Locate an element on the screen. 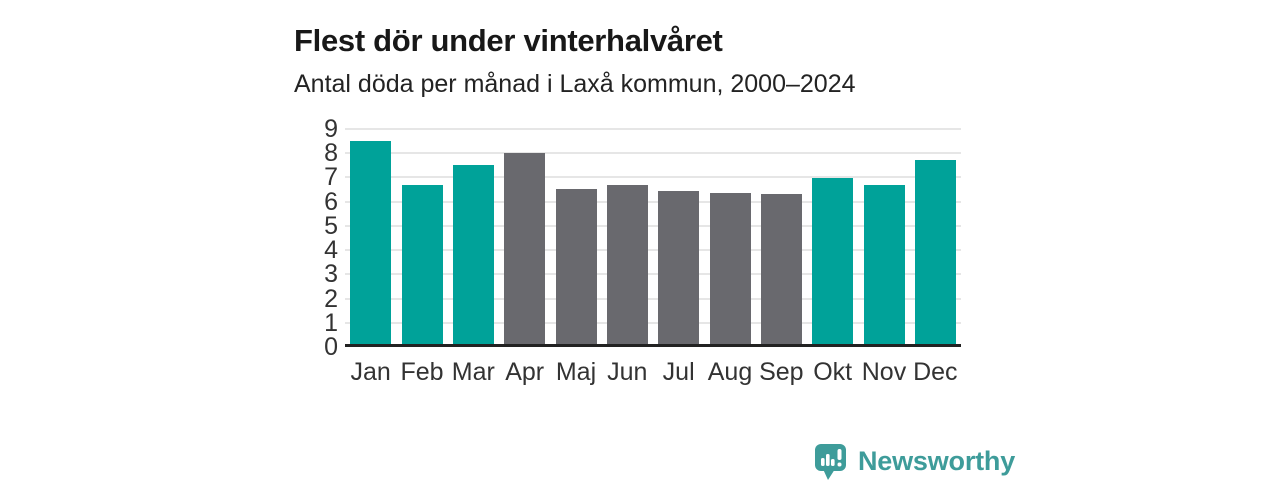 The width and height of the screenshot is (1280, 480). gridline-y5 is located at coordinates (653, 225).